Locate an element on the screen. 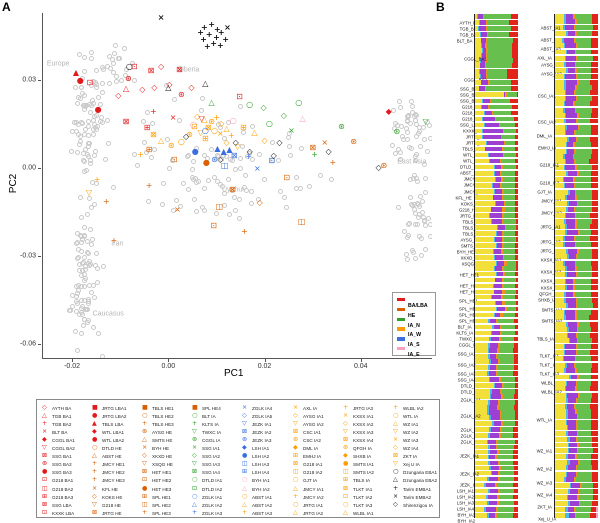  legend-entry-label: JMCY IA1 is located at coordinates (313, 489).